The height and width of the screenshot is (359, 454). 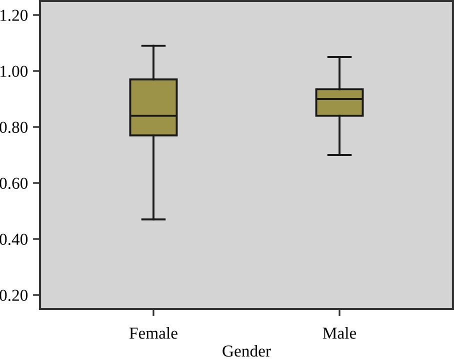 I want to click on x-axis-title: Gender, so click(x=246, y=350).